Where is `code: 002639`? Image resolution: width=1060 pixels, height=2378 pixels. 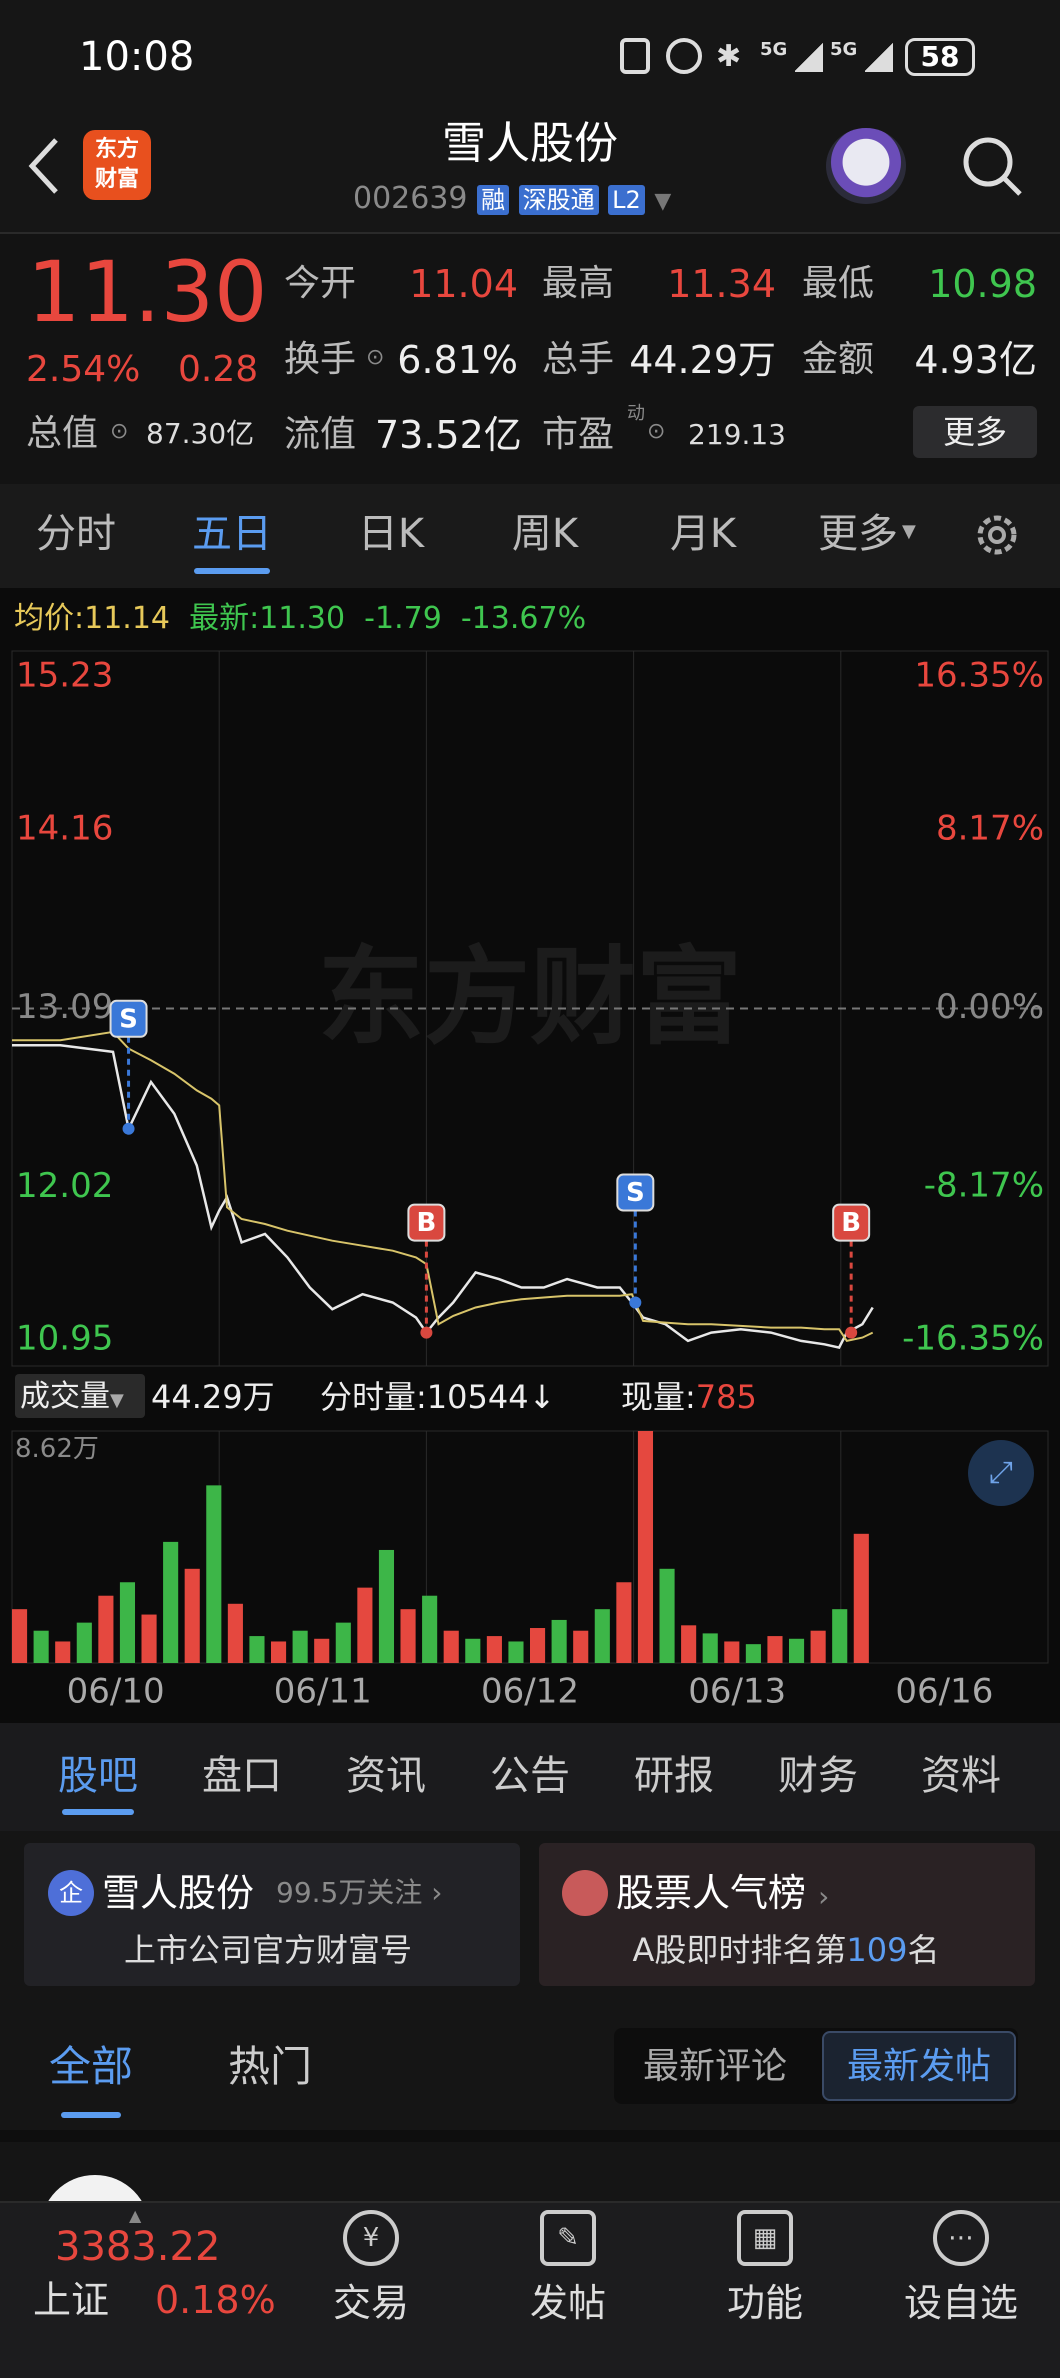
code: 002639 is located at coordinates (410, 198).